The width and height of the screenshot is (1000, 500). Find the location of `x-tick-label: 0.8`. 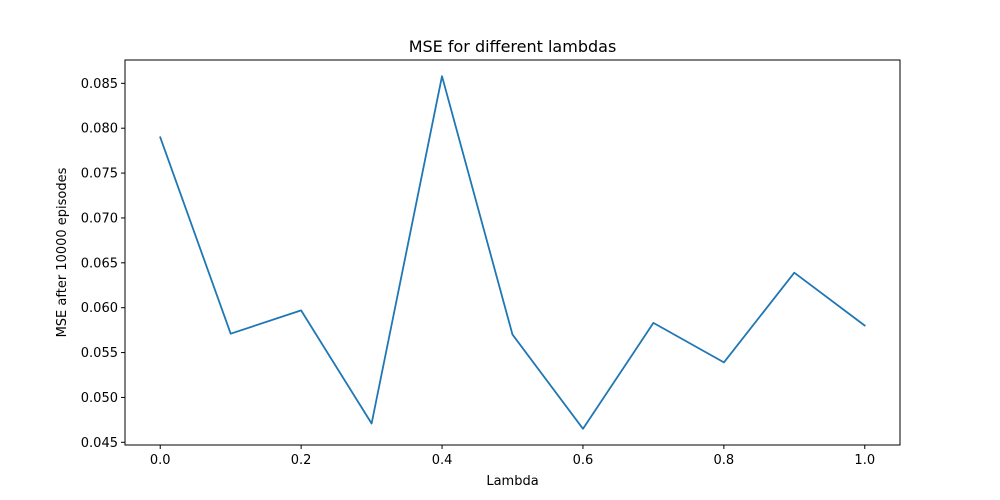

x-tick-label: 0.8 is located at coordinates (724, 460).